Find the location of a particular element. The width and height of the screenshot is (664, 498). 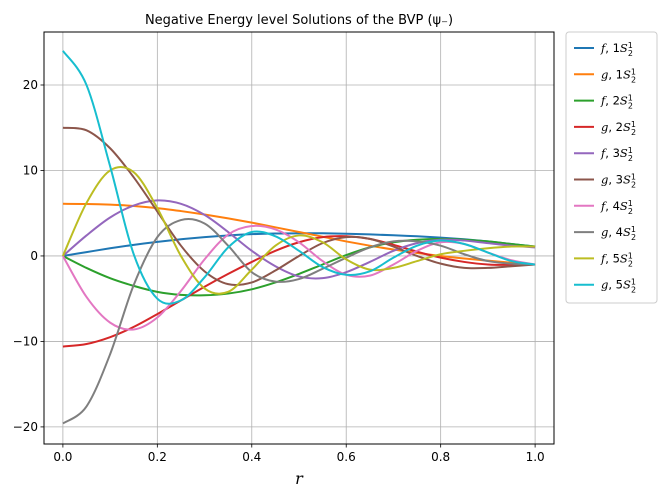

legend-label: f, 1S1 2 is located at coordinates (616, 49).